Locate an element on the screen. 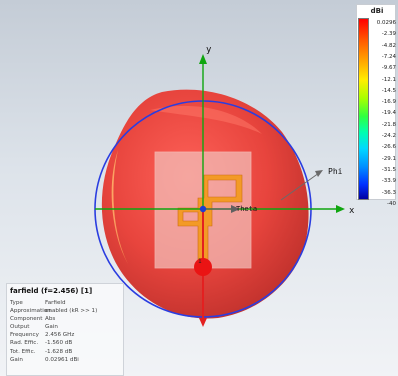 The height and width of the screenshot is (376, 398). info-row-value: enabled (kR >> 1) is located at coordinates (71, 311).